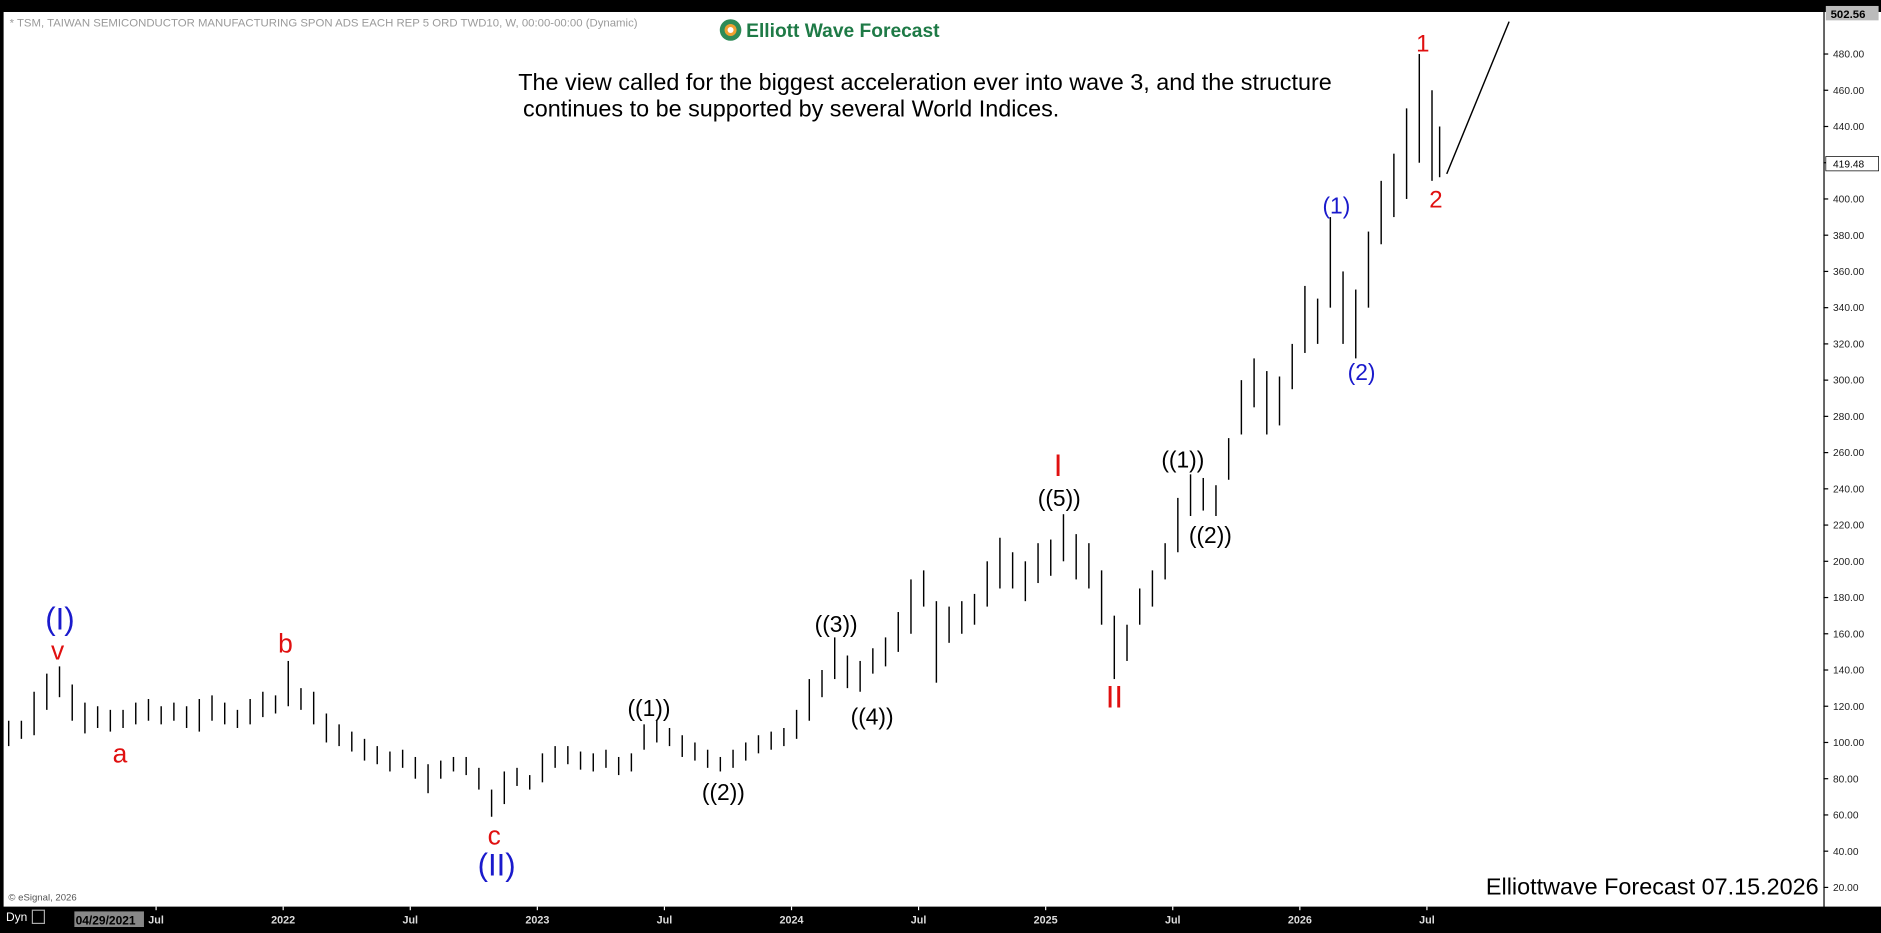 The height and width of the screenshot is (933, 1881). What do you see at coordinates (843, 31) in the screenshot?
I see `logo-text: Elliott Wave Forecast` at bounding box center [843, 31].